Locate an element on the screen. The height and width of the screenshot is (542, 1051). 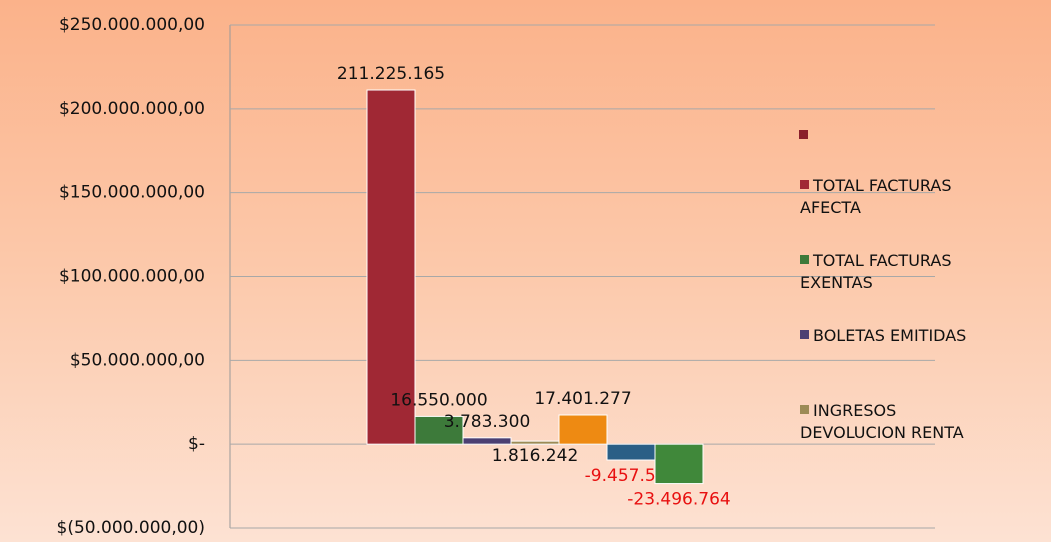
legend-entry: TOTAL FACTURAS AFECTA is located at coordinates (900, 197).